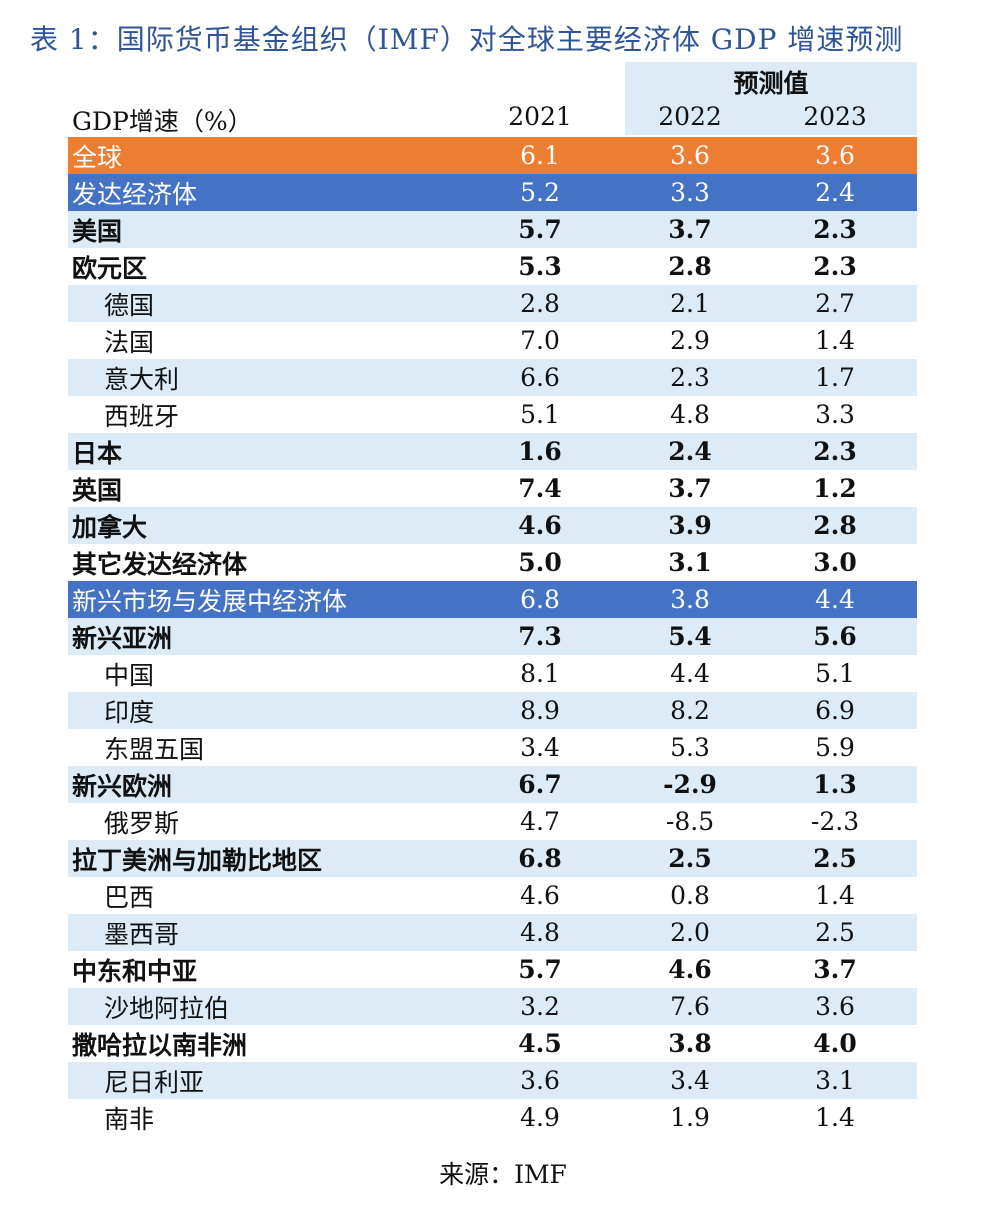 This screenshot has height=1212, width=1006. Describe the element at coordinates (540, 192) in the screenshot. I see `cell-2021: 5.2` at that location.